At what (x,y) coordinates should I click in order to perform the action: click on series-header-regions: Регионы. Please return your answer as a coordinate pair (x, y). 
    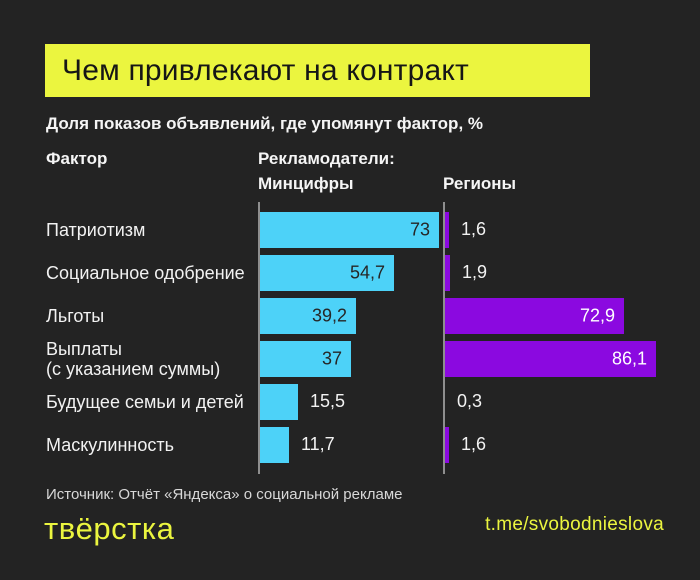
    Looking at the image, I should click on (480, 183).